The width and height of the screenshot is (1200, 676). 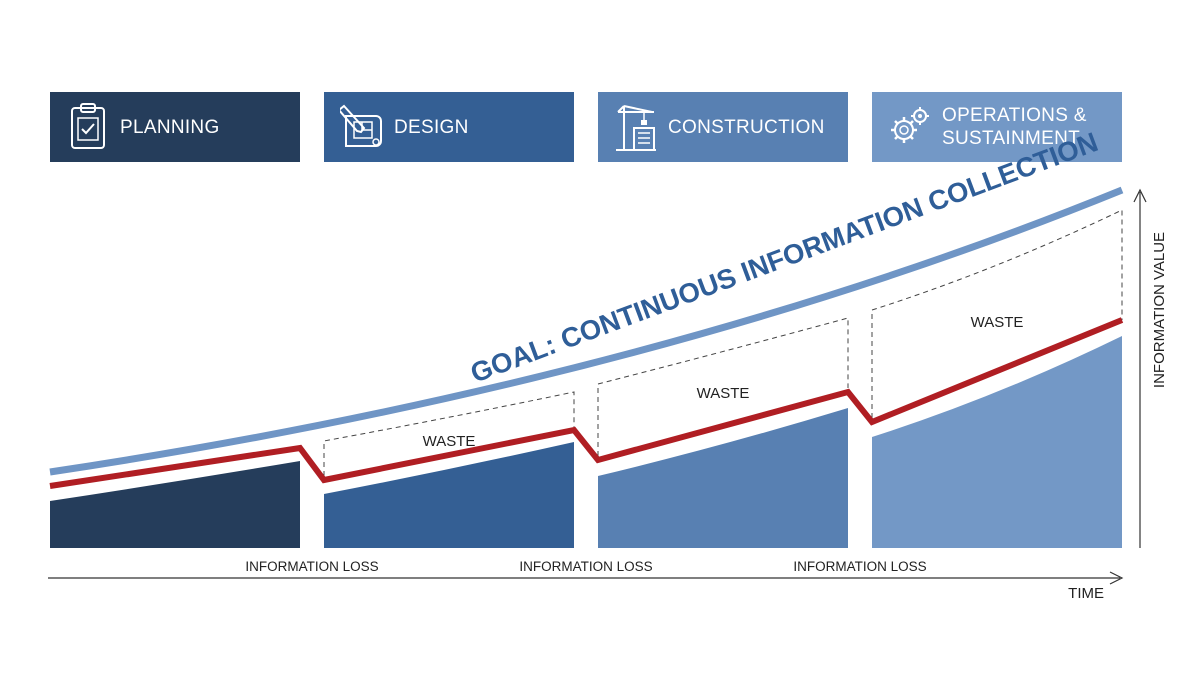 I want to click on phase-label-construction: CONSTRUCTION, so click(x=746, y=127).